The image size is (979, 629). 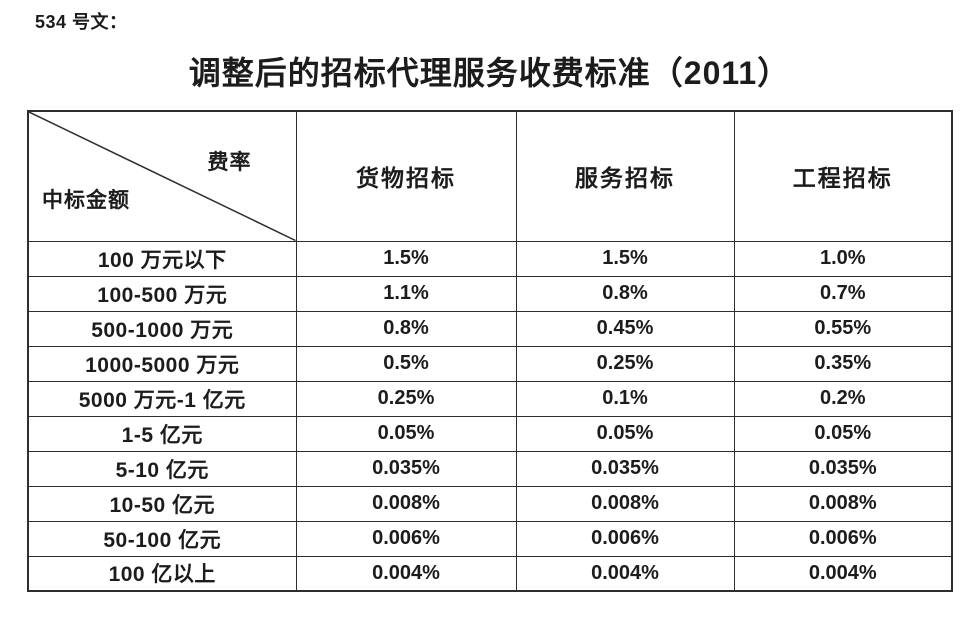 I want to click on fee-value: 0.2%, so click(x=843, y=398).